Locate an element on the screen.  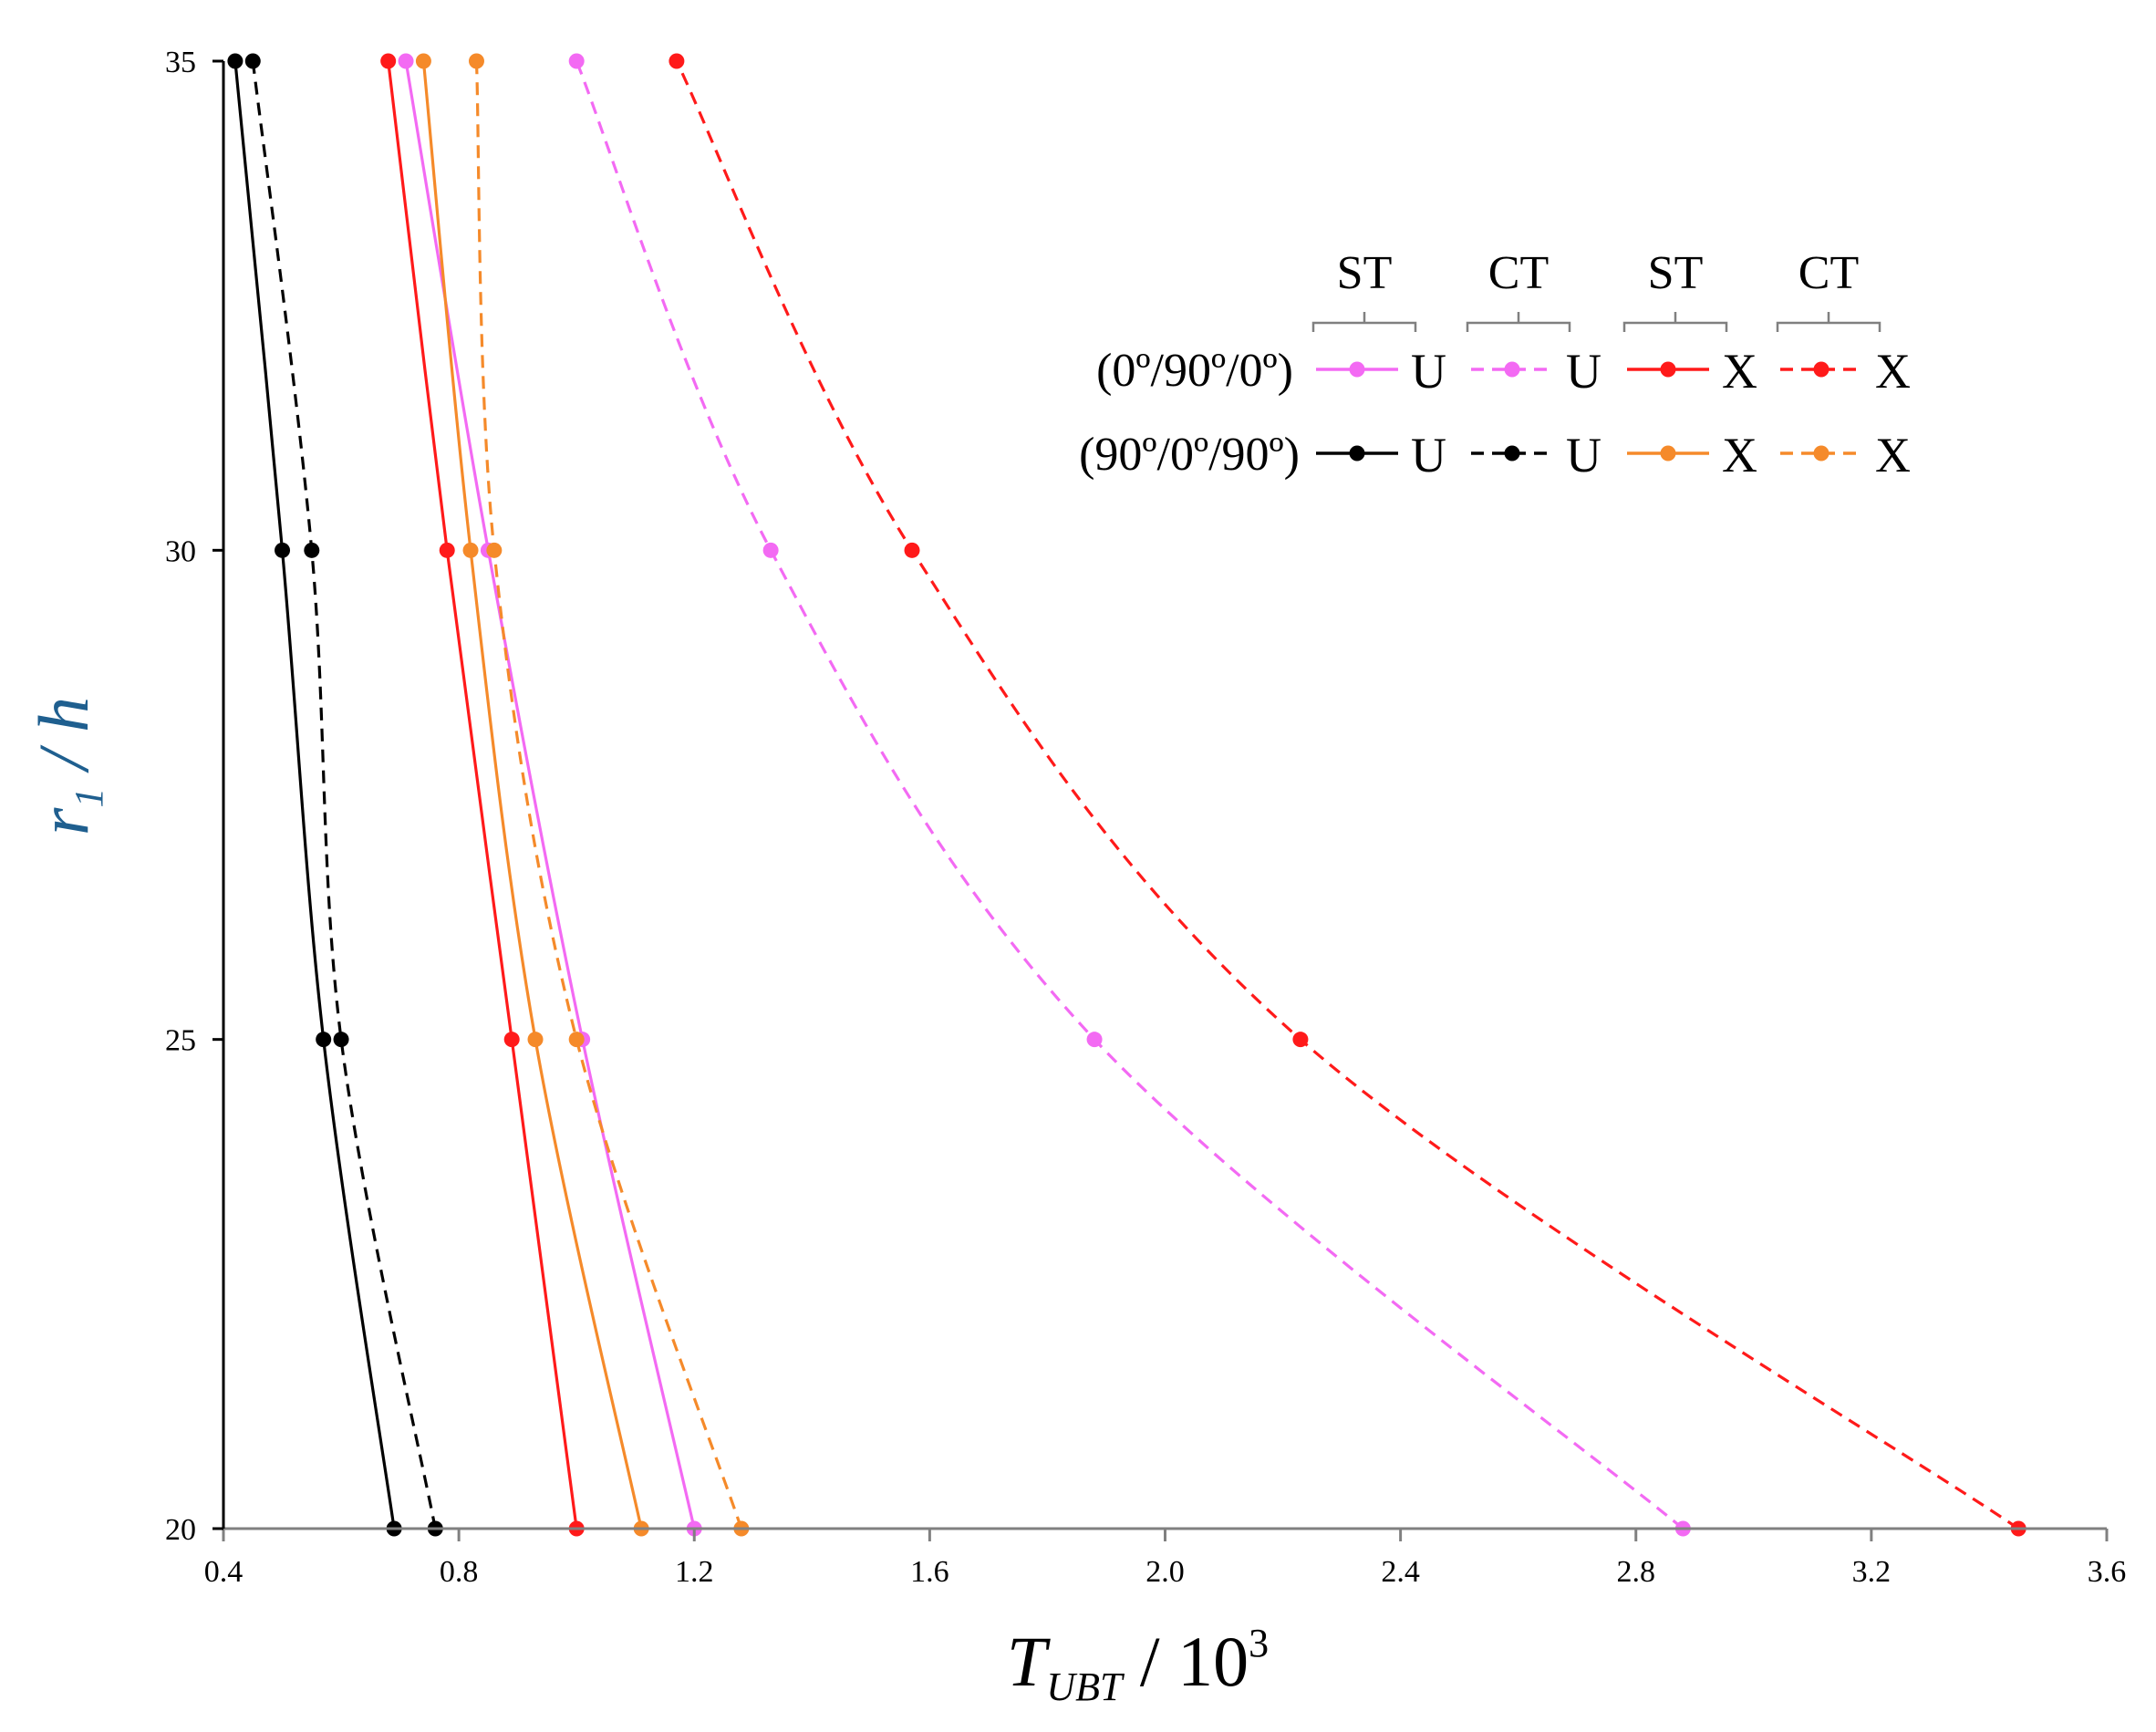
x-axis-label-rest: / 10 is located at coordinates (1185, 1661).